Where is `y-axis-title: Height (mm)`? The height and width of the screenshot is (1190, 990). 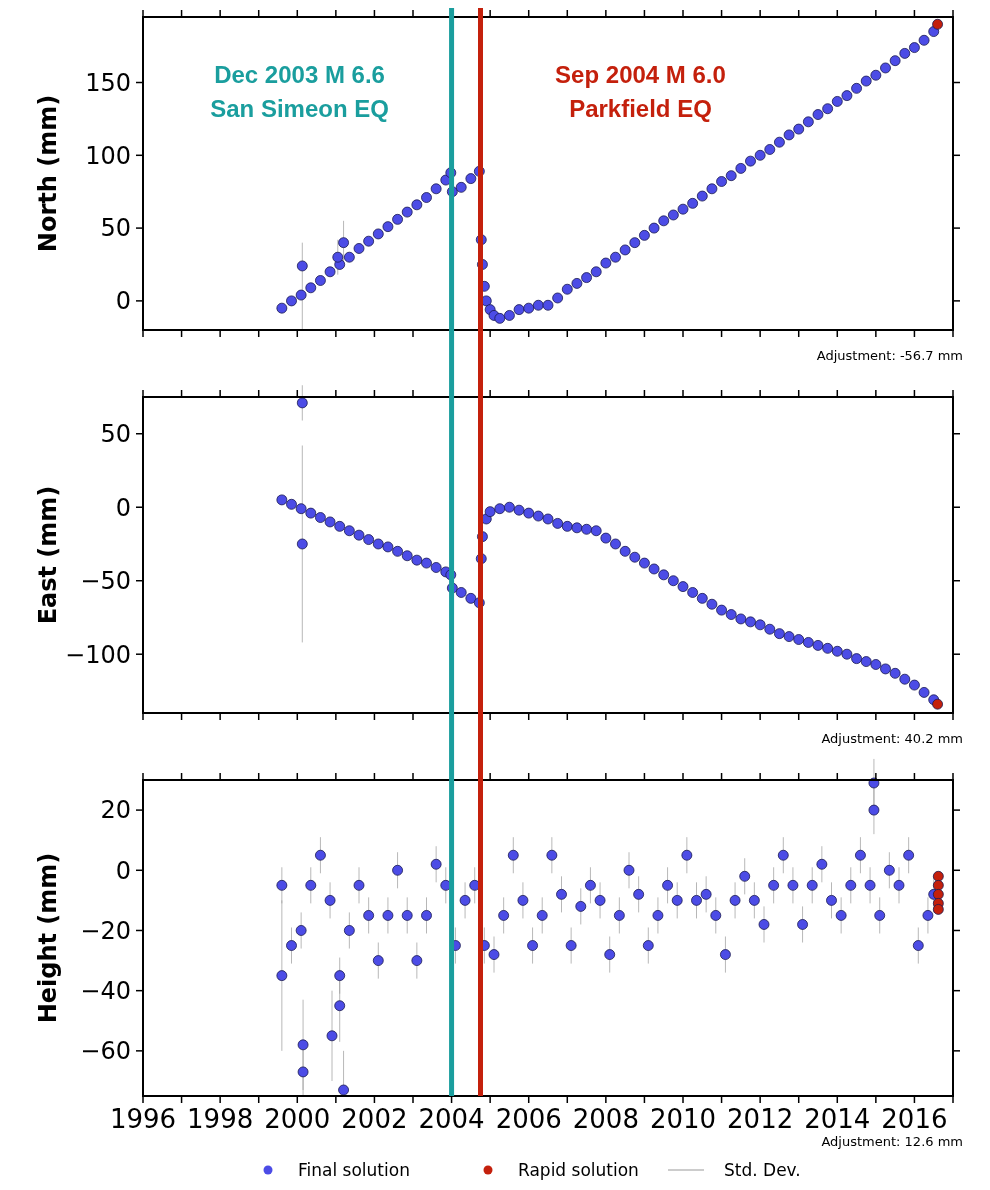 y-axis-title: Height (mm) is located at coordinates (48, 938).